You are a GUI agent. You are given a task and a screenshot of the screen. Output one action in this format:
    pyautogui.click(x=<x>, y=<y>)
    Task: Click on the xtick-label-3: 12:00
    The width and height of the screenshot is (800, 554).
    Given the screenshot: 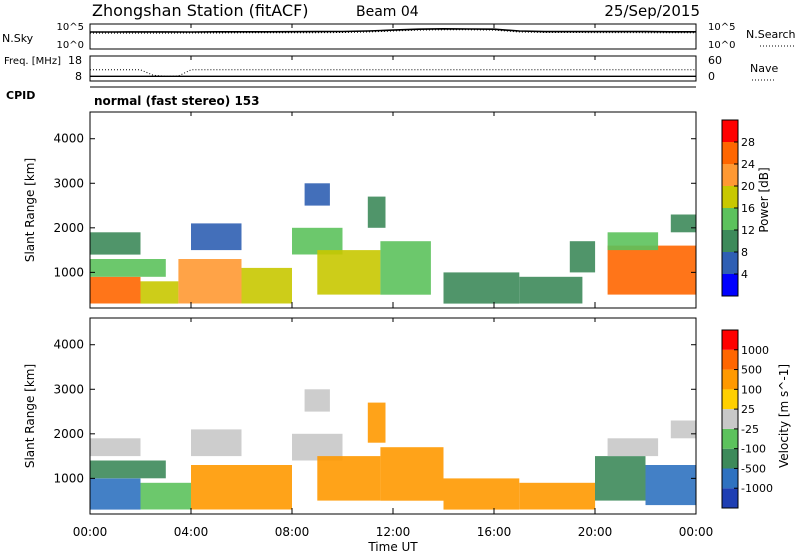 What is the action you would take?
    pyautogui.click(x=393, y=532)
    